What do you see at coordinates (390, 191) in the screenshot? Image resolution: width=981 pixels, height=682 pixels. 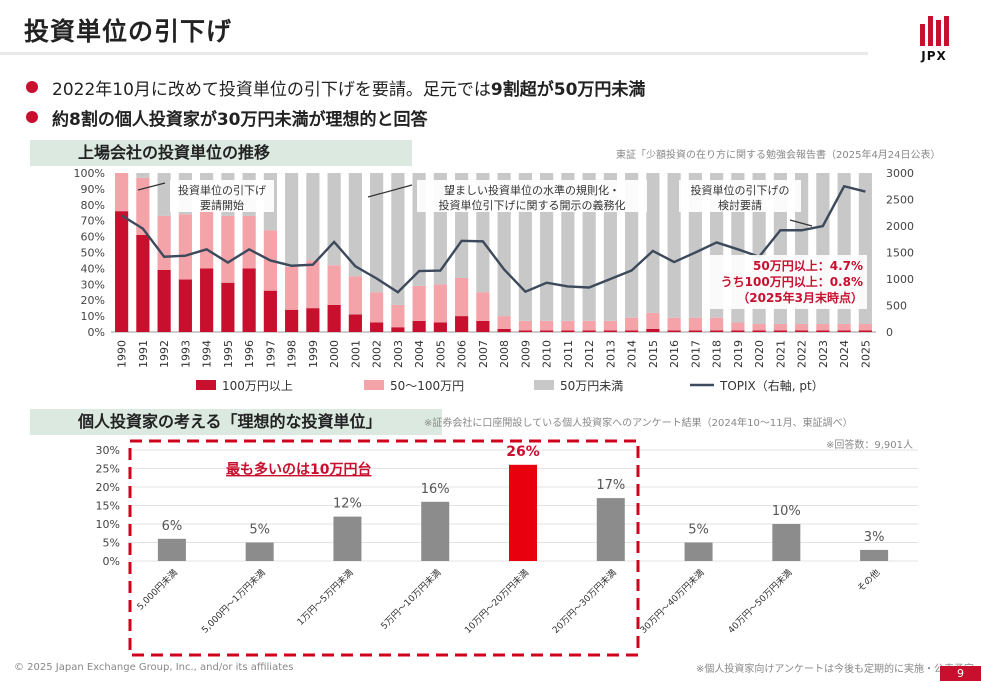 I see `annotation-leader` at bounding box center [390, 191].